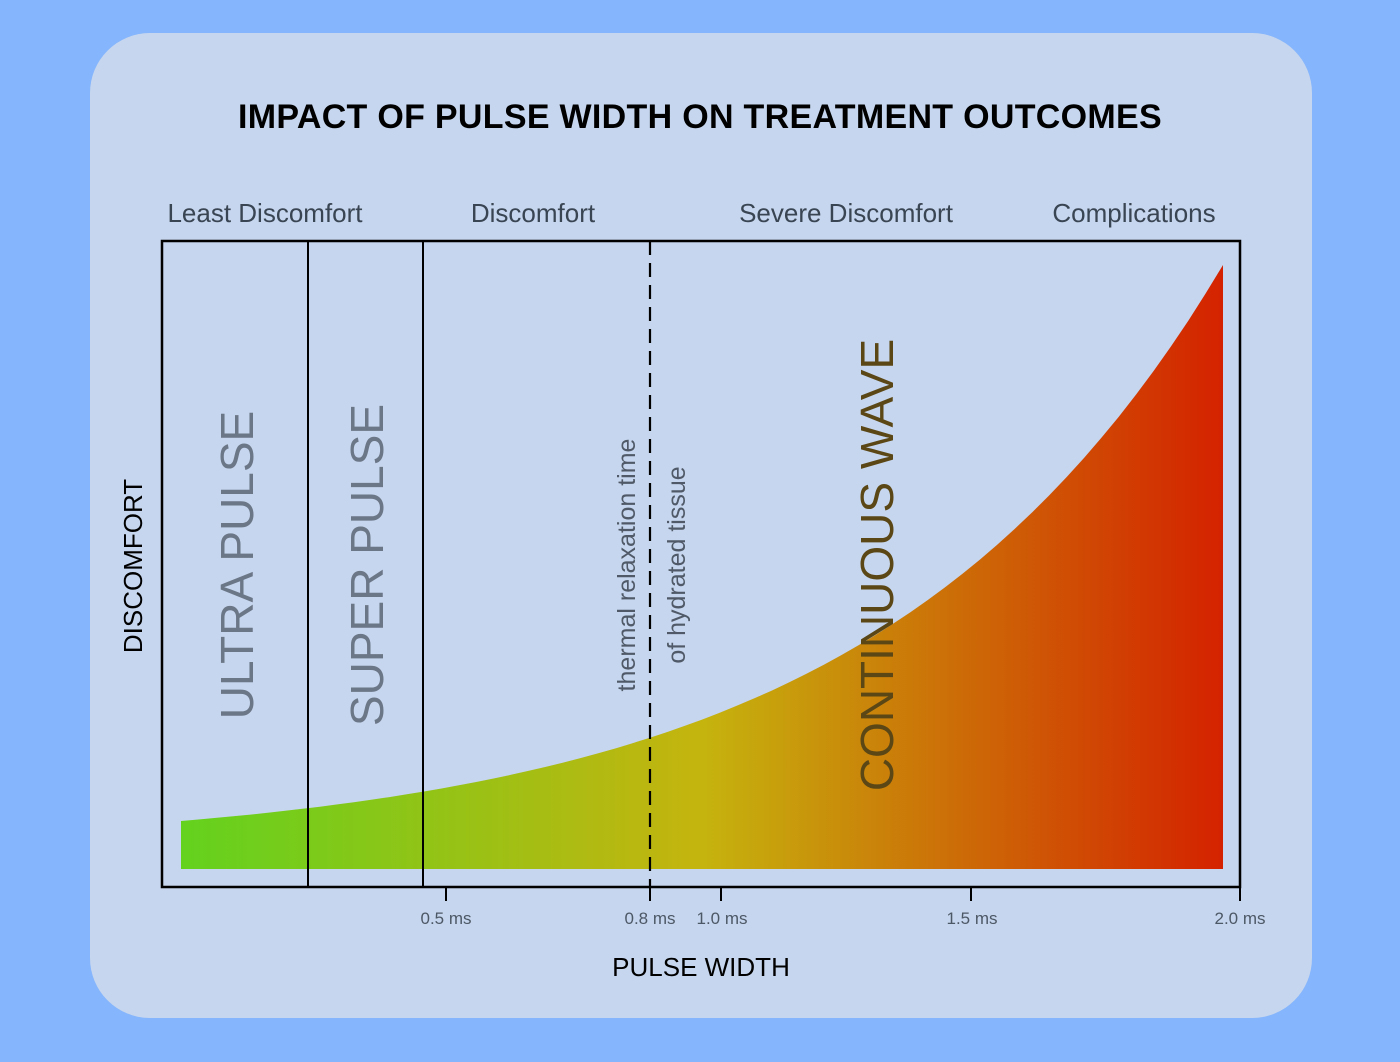 This screenshot has width=1400, height=1062. What do you see at coordinates (649, 918) in the screenshot?
I see `x-tick-label: 0.8 ms` at bounding box center [649, 918].